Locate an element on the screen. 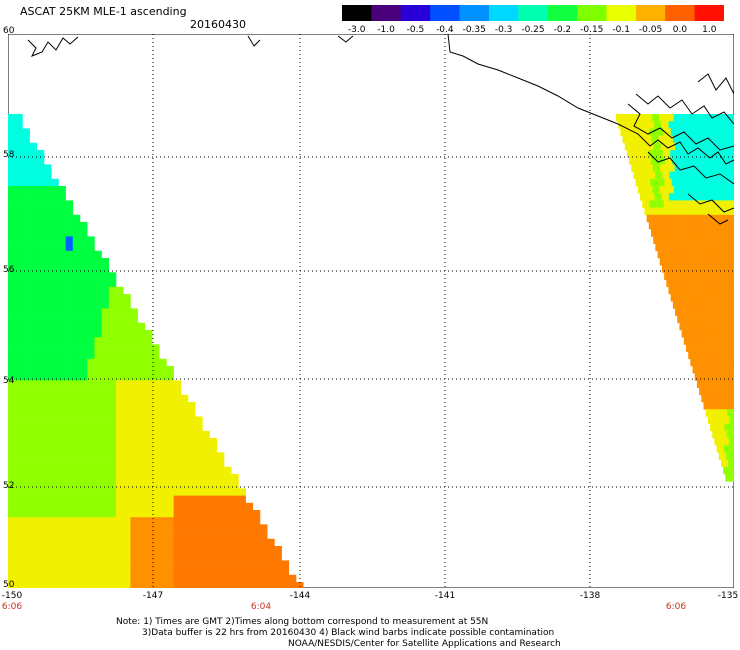 The width and height of the screenshot is (740, 650). colorbar-label: -0.4 is located at coordinates (445, 30).